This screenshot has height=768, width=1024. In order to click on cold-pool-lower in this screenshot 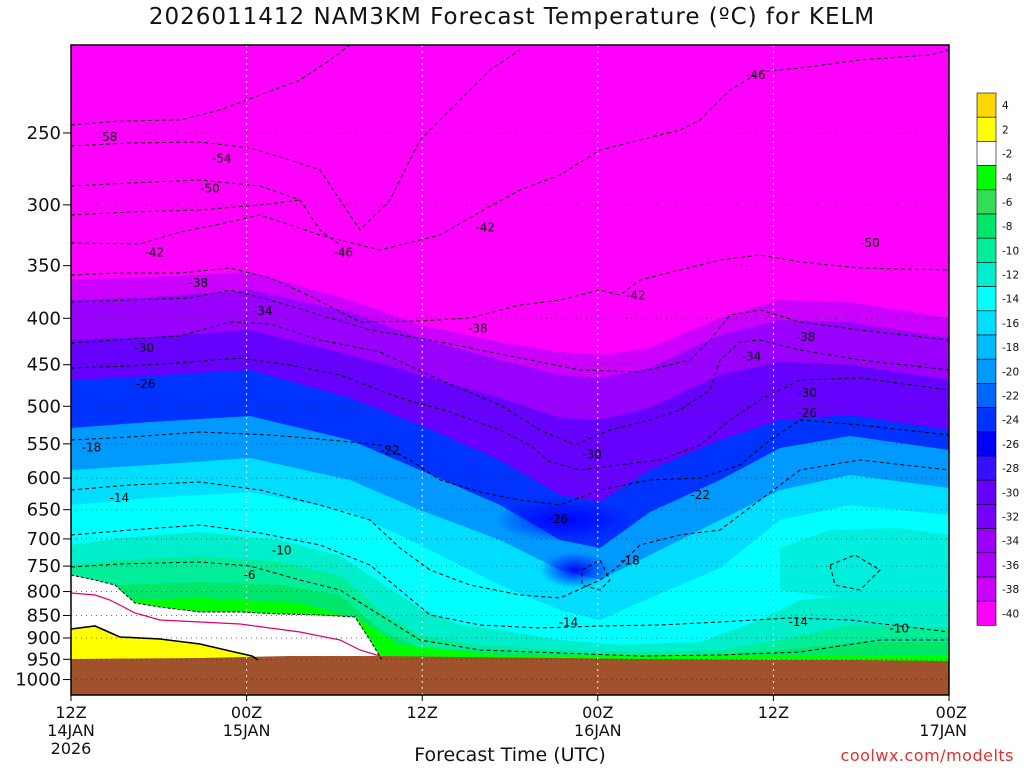, I will do `click(575, 570)`.